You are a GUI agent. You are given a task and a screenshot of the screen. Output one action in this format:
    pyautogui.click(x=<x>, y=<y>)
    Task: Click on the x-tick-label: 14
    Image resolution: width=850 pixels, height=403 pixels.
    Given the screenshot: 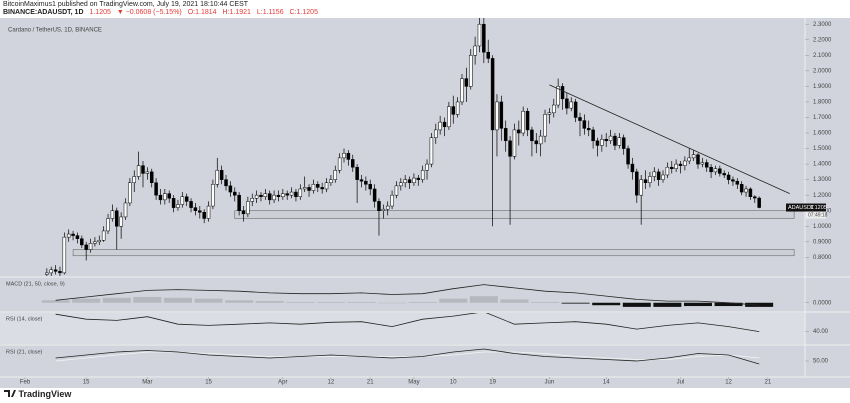 What is the action you would take?
    pyautogui.click(x=606, y=383)
    